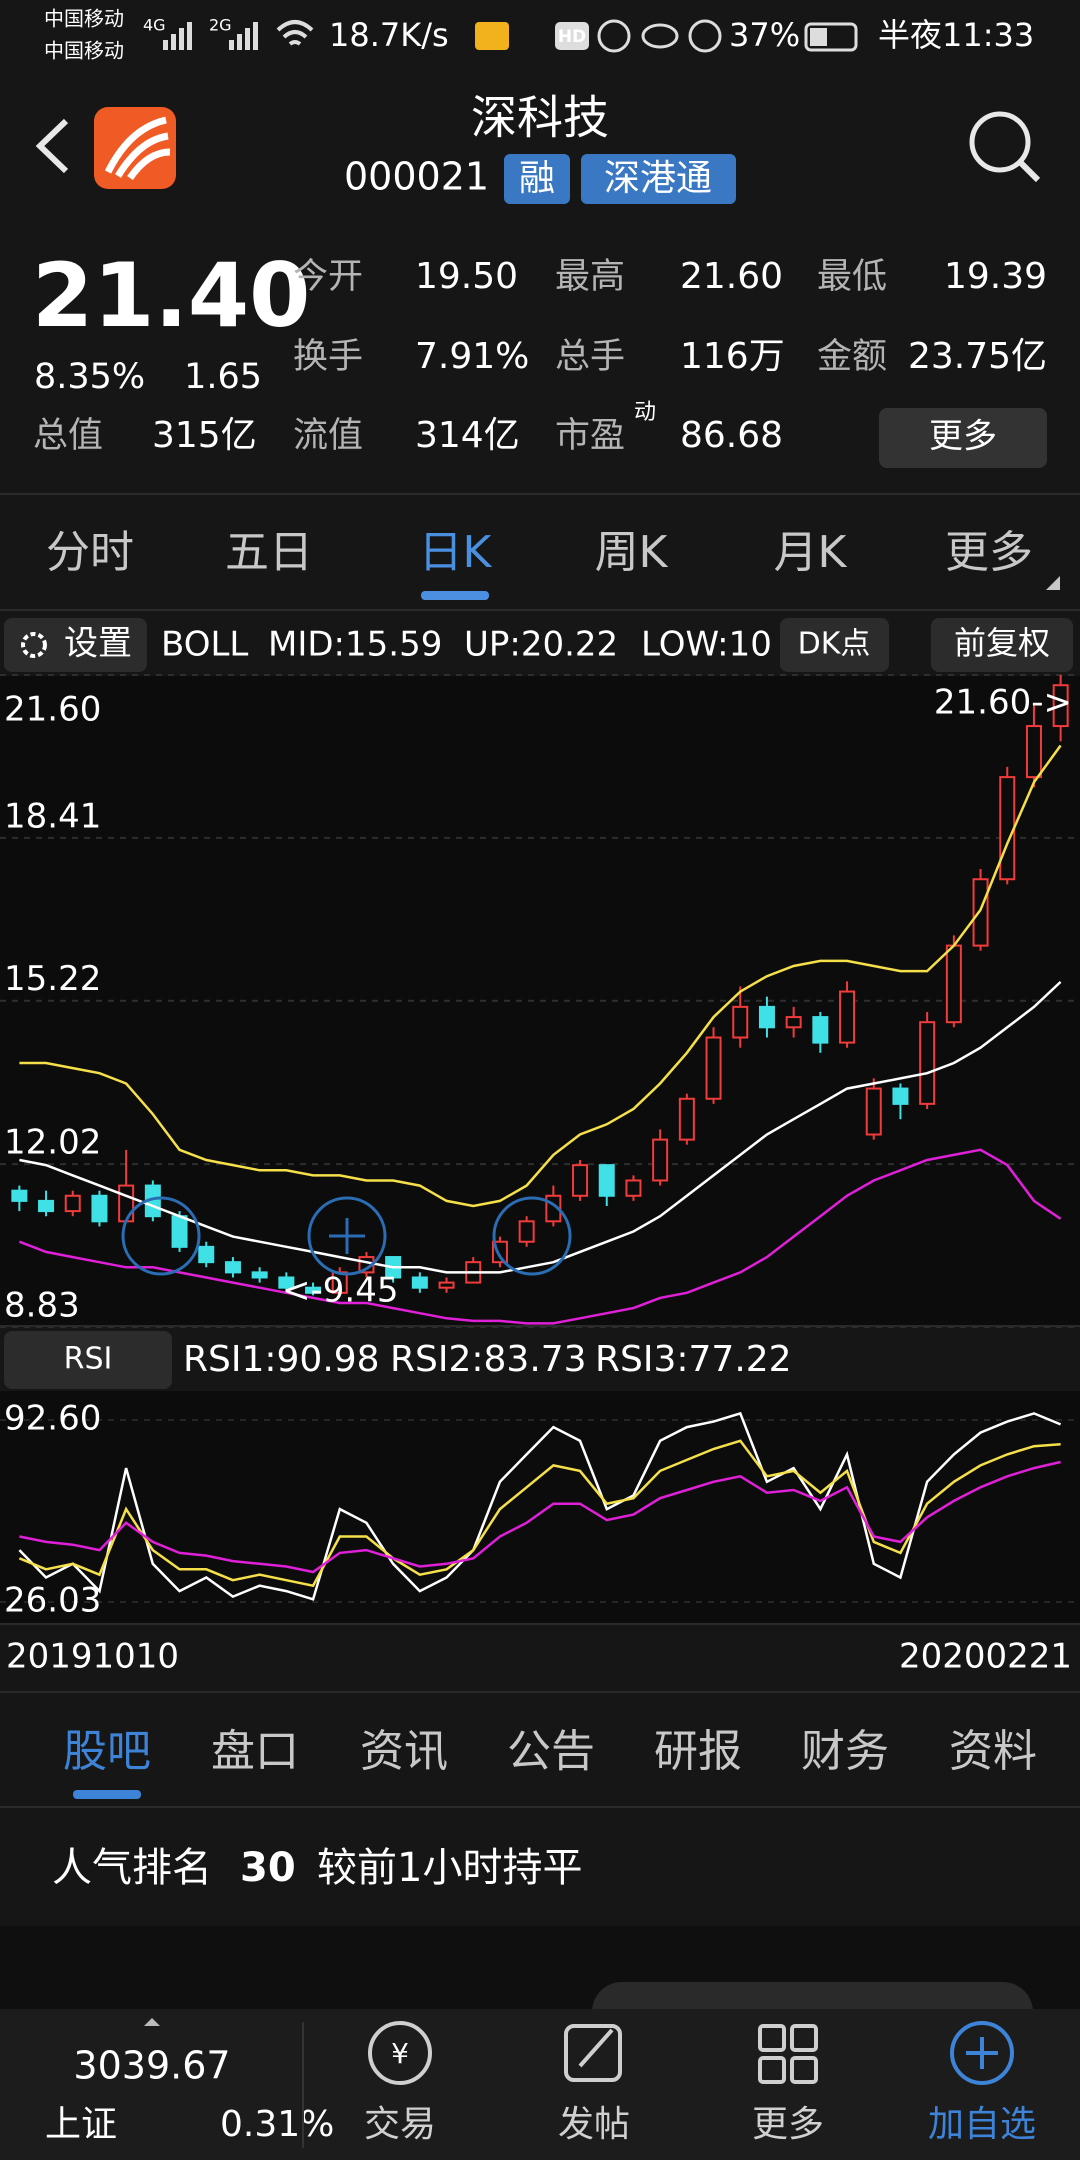 Image resolution: width=1080 pixels, height=2160 pixels. What do you see at coordinates (594, 2124) in the screenshot?
I see `nav-item: 发帖` at bounding box center [594, 2124].